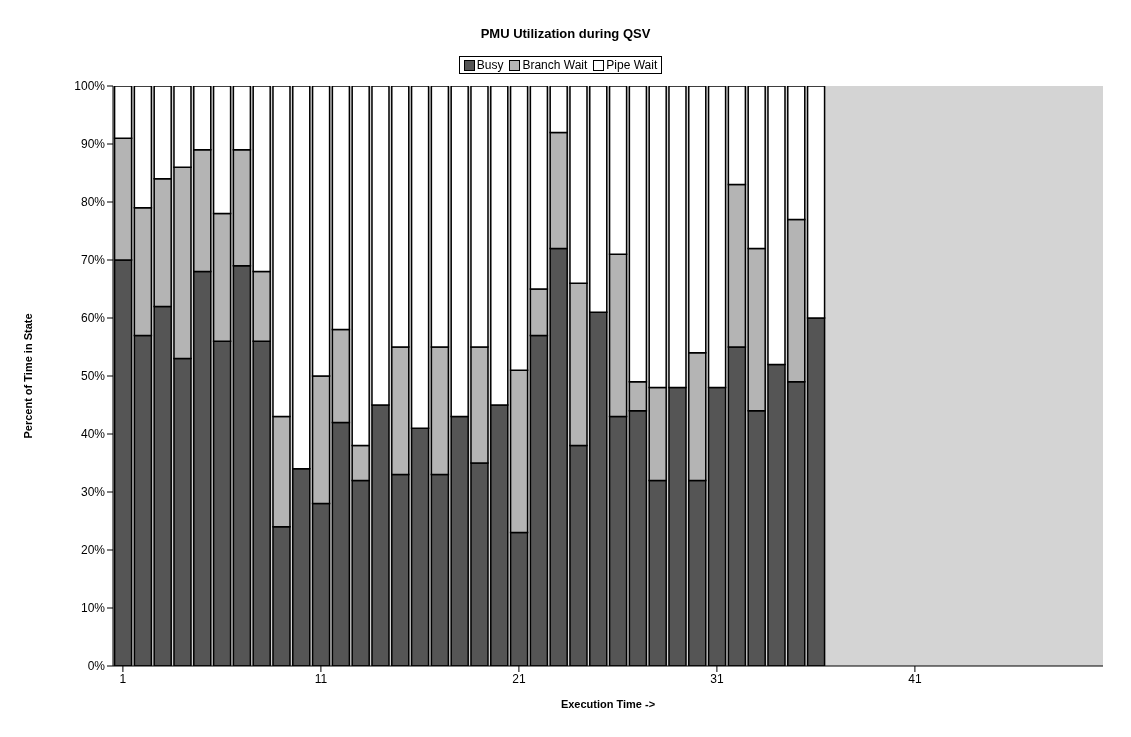 The image size is (1131, 737). I want to click on y-tick-label: 0%, so click(96, 666).